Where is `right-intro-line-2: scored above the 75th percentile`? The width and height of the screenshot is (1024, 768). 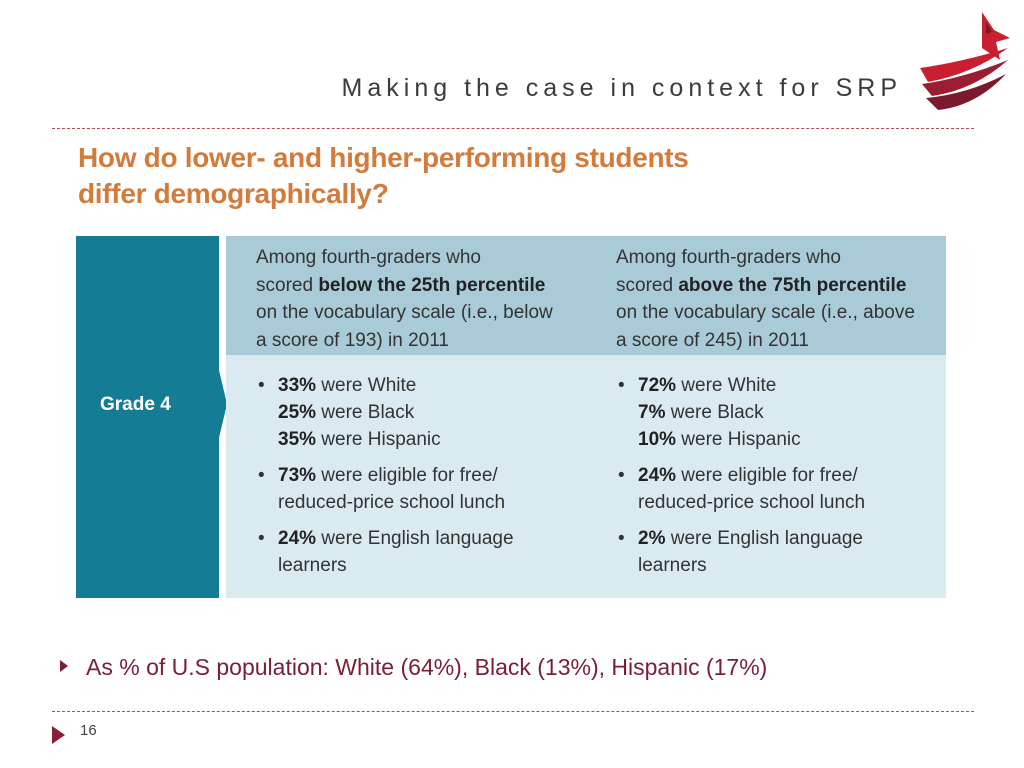 right-intro-line-2: scored above the 75th percentile is located at coordinates (781, 286).